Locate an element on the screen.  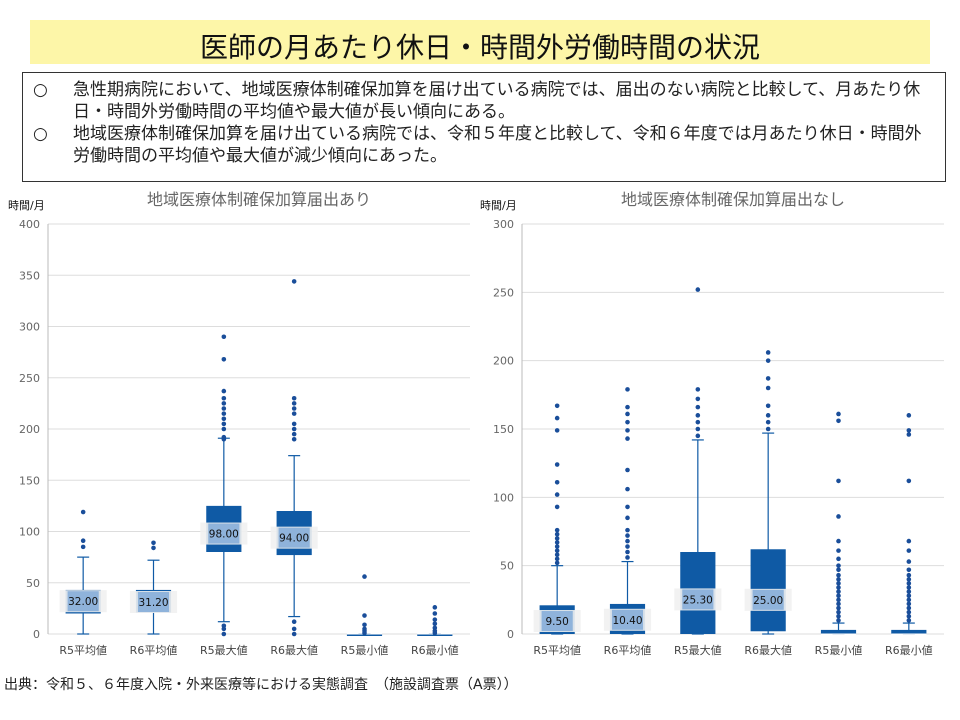
chart-title: 地域医療体制確保加算届出あり is located at coordinates (259, 199).